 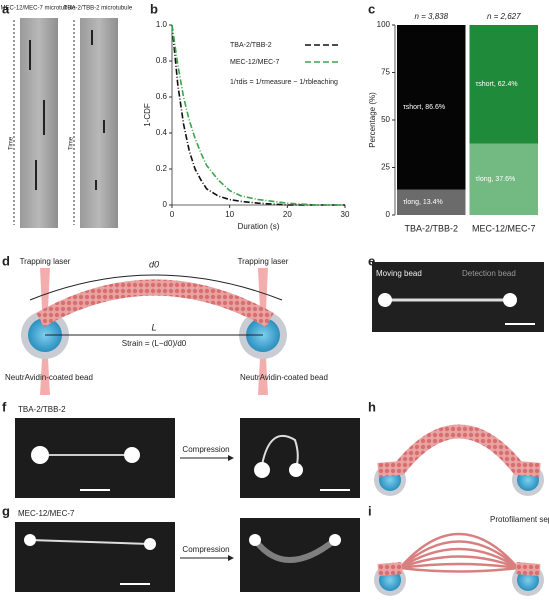 I want to click on label: TBA-2/TBB-2, so click(x=42, y=409).